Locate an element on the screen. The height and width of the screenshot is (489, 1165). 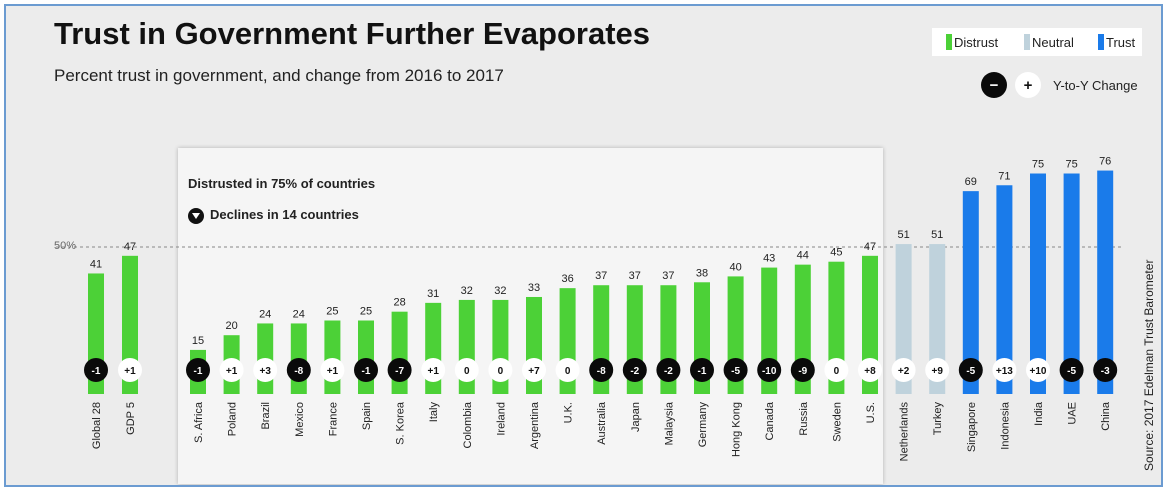
value-label: 75 is located at coordinates (1071, 165).